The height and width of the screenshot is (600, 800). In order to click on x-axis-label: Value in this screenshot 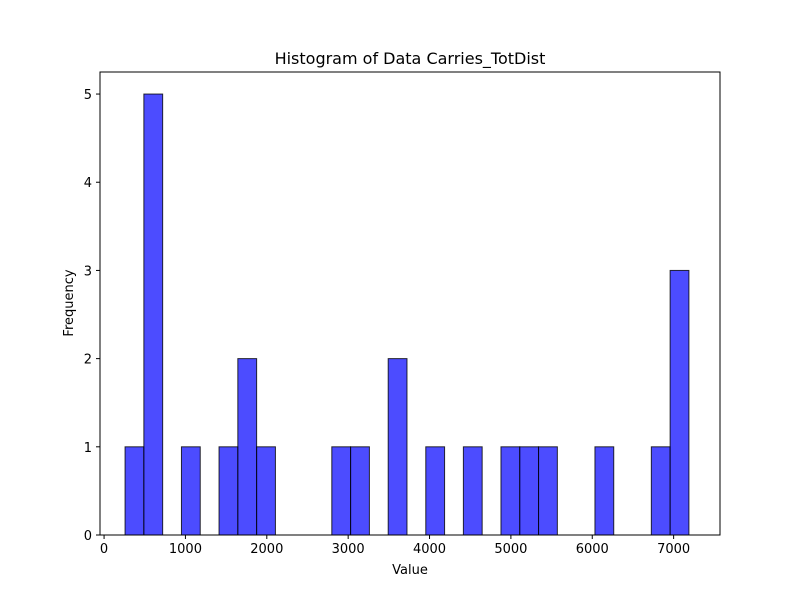, I will do `click(410, 570)`.